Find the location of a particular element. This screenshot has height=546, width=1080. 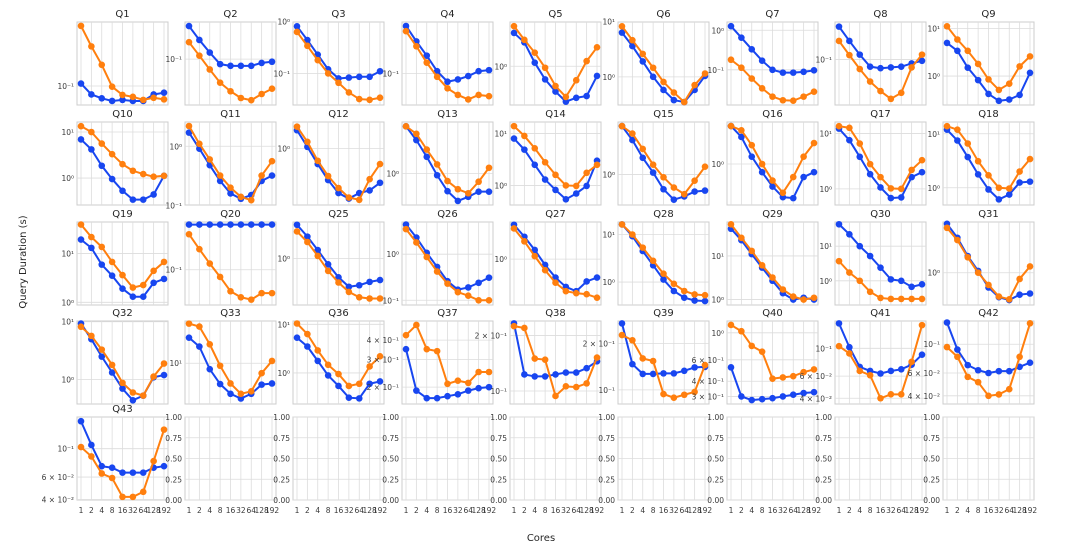

y-tick-label: 4 × 10⁻¹ is located at coordinates (708, 381).